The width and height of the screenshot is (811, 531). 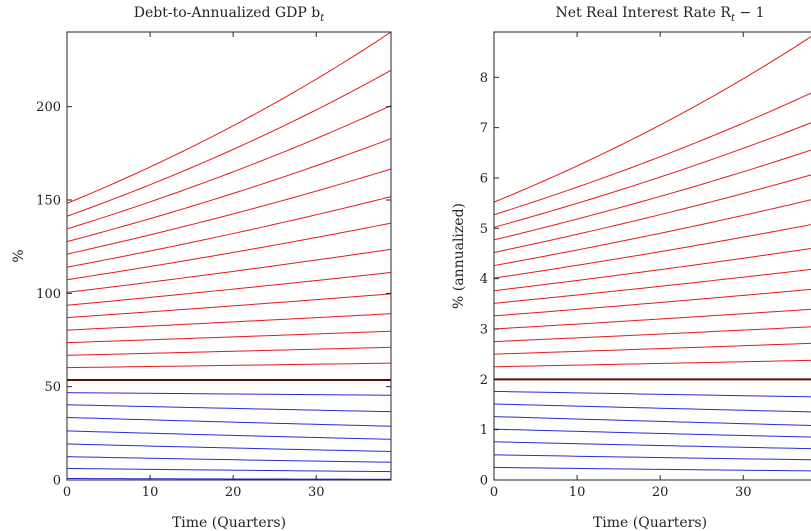 What do you see at coordinates (484, 229) in the screenshot?
I see `y-tick-label: 5` at bounding box center [484, 229].